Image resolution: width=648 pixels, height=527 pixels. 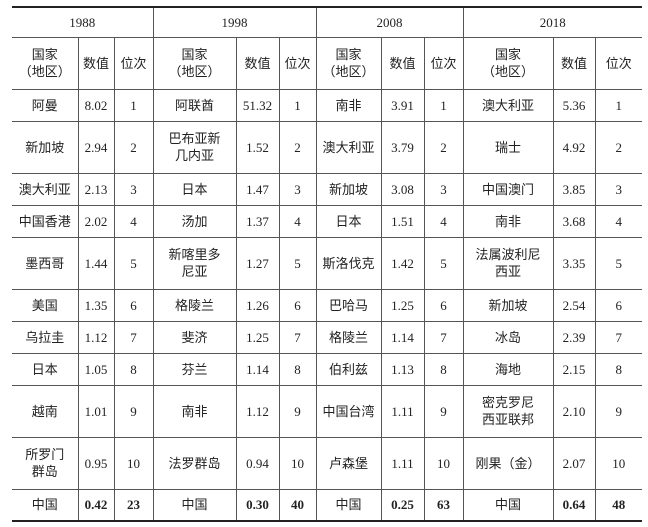 What do you see at coordinates (618, 505) in the screenshot?
I see `rank-cell: 48` at bounding box center [618, 505].